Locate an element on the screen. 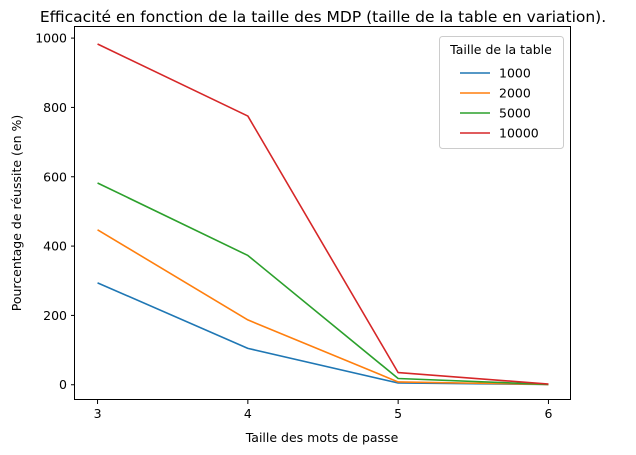 The width and height of the screenshot is (636, 455). x-axis-label: Taille des mots de passe is located at coordinates (322, 437).